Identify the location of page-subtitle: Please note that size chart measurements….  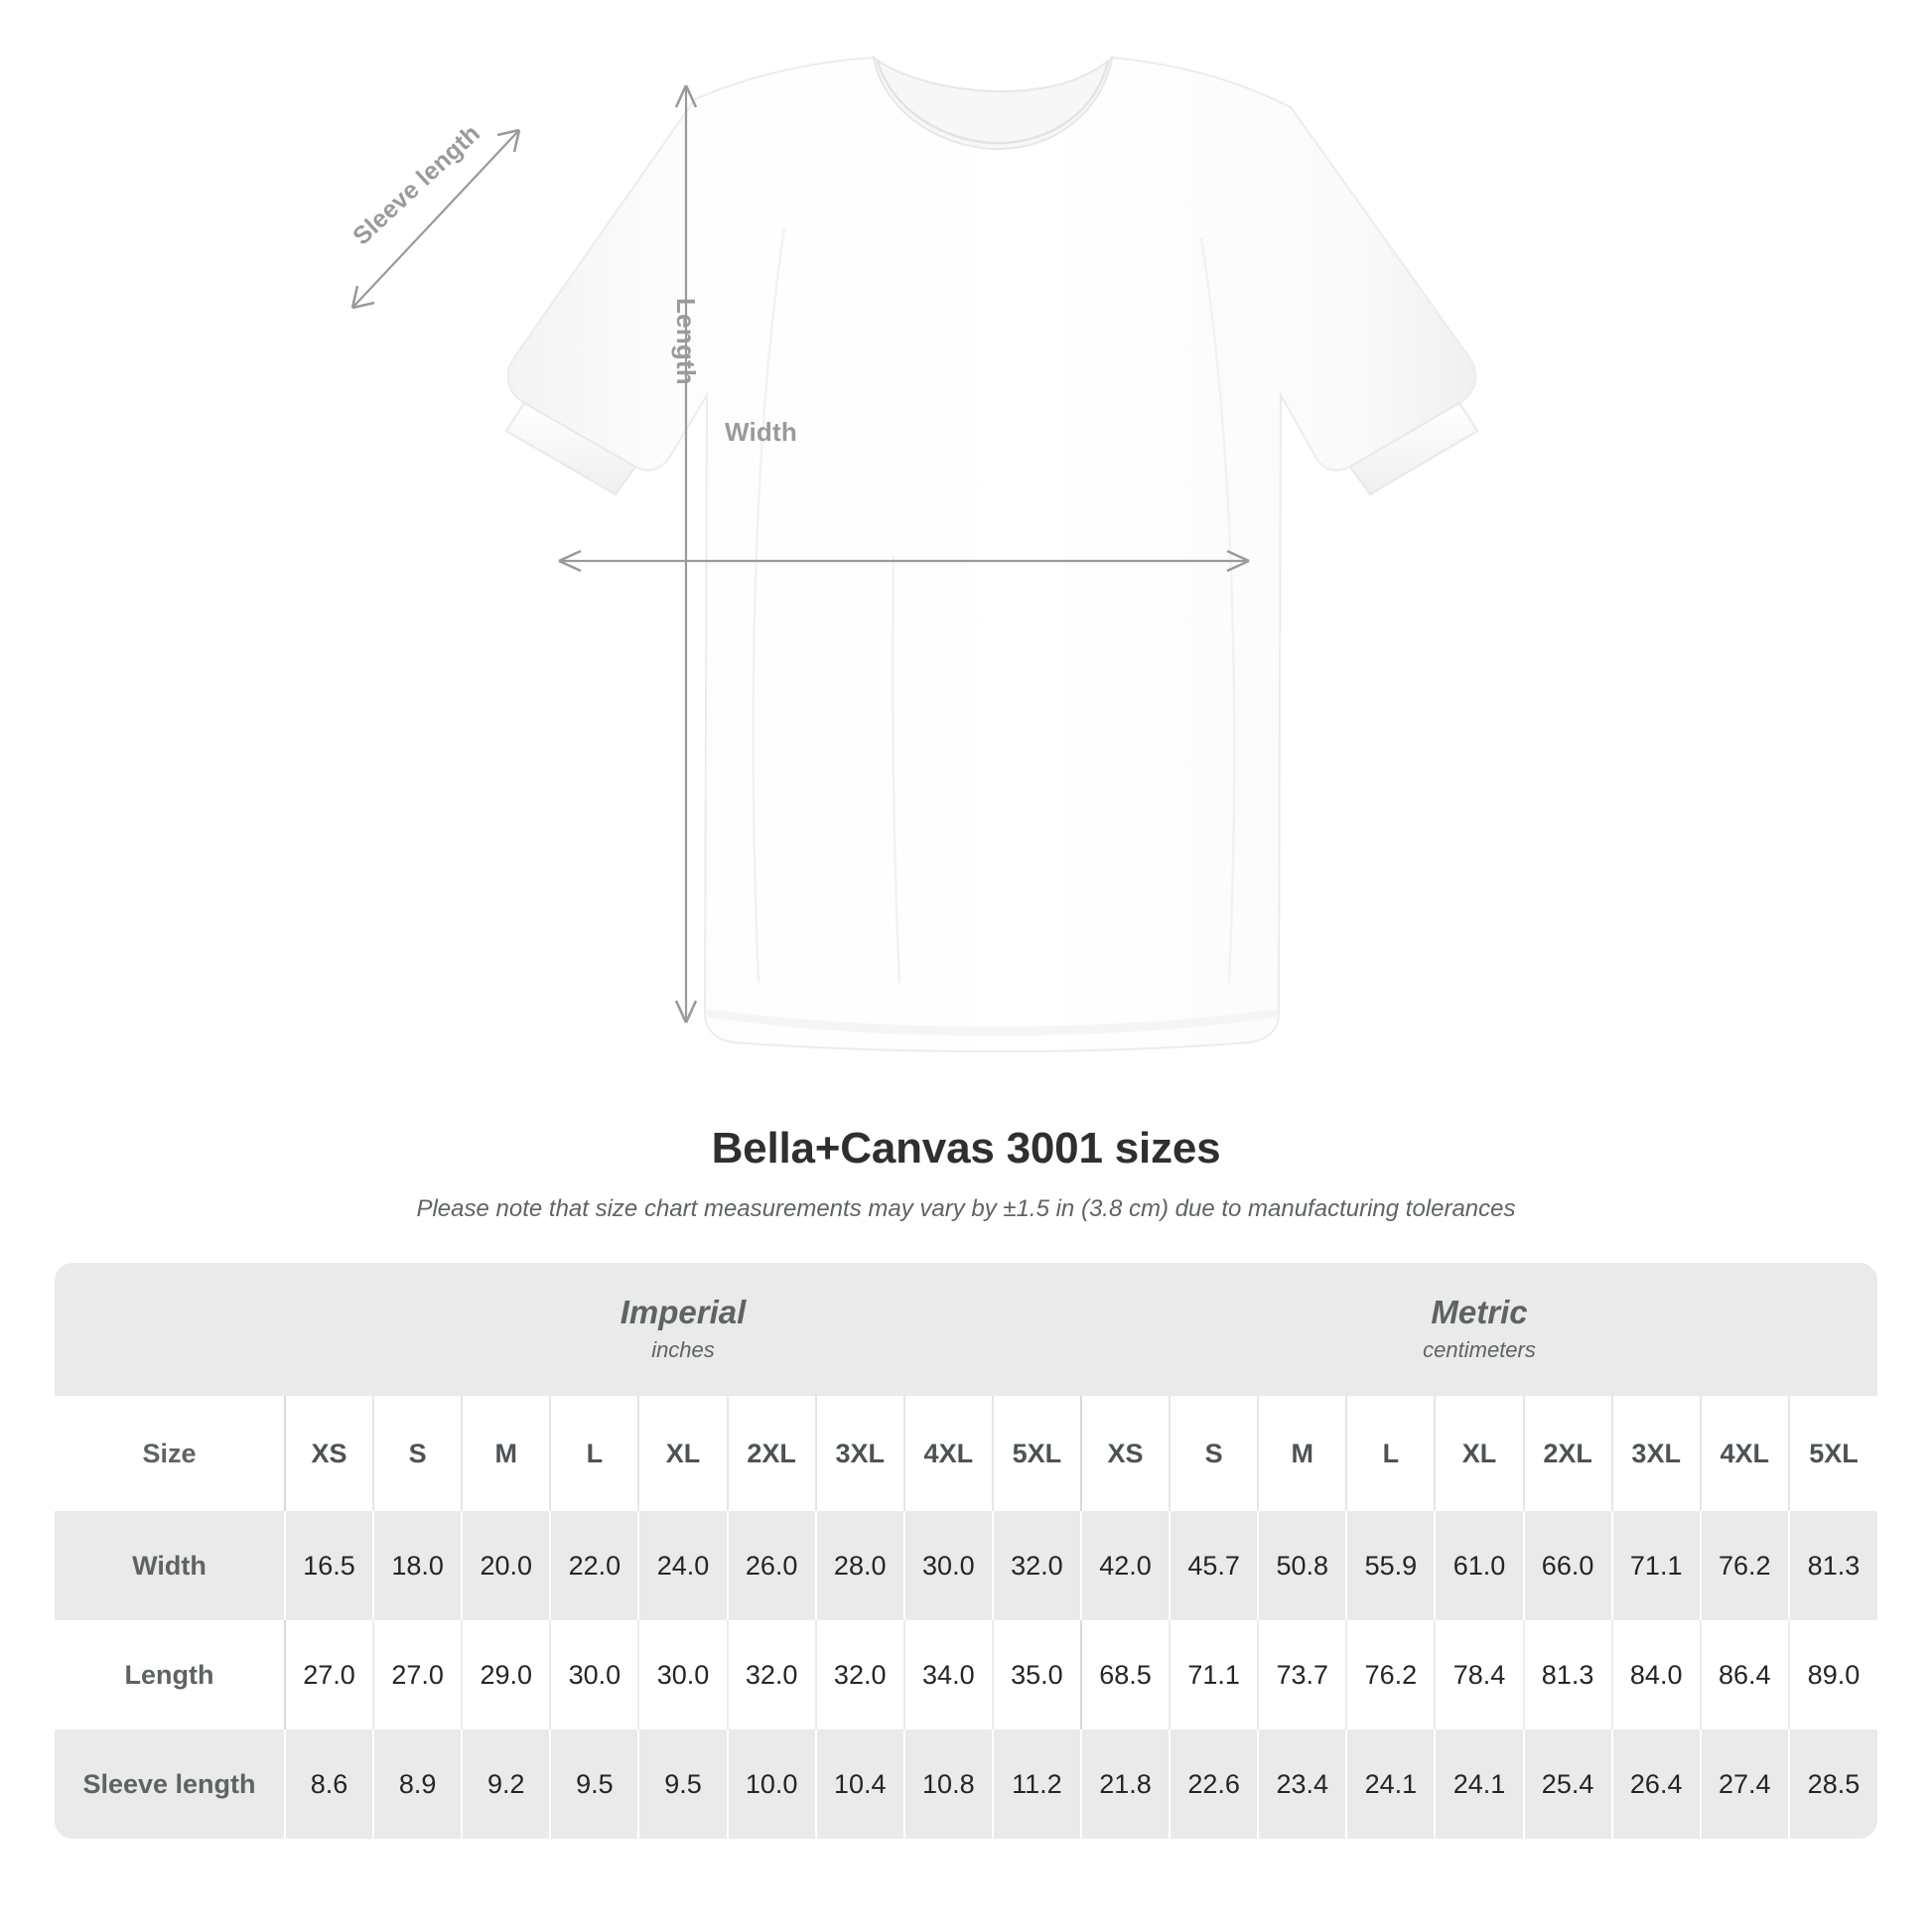
(966, 1209).